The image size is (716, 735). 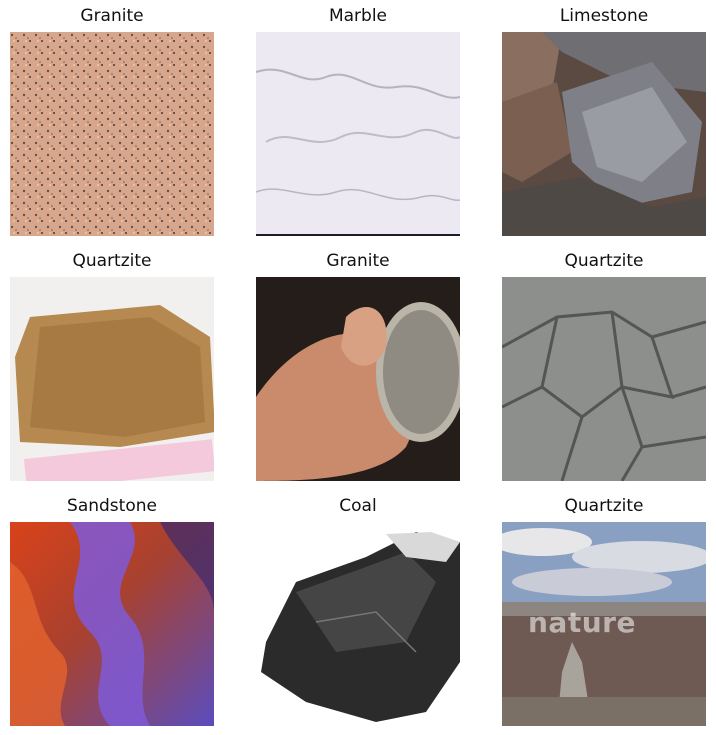 What do you see at coordinates (112, 624) in the screenshot?
I see `sandstone-canyon-photo` at bounding box center [112, 624].